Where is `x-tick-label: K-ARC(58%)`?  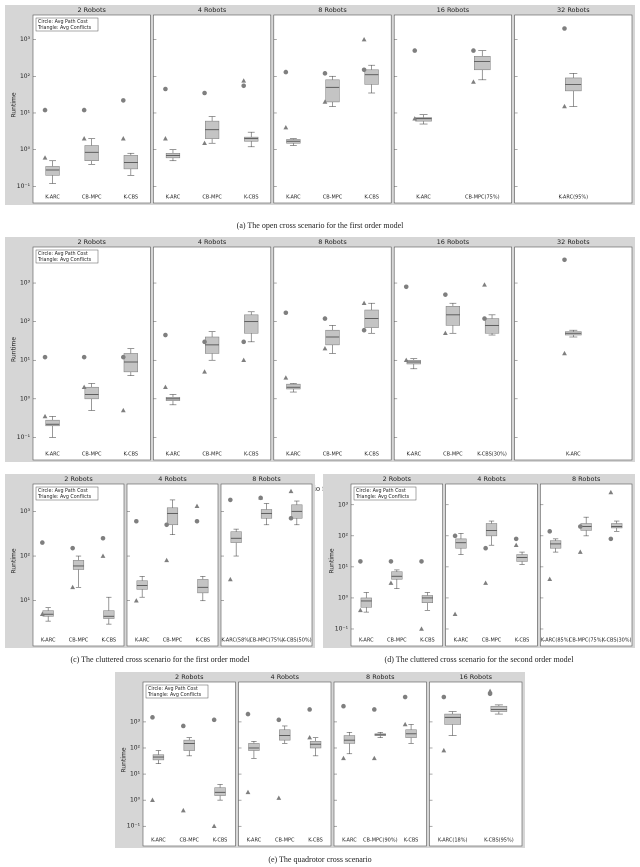
x-tick-label: K-ARC(58%) is located at coordinates (236, 641).